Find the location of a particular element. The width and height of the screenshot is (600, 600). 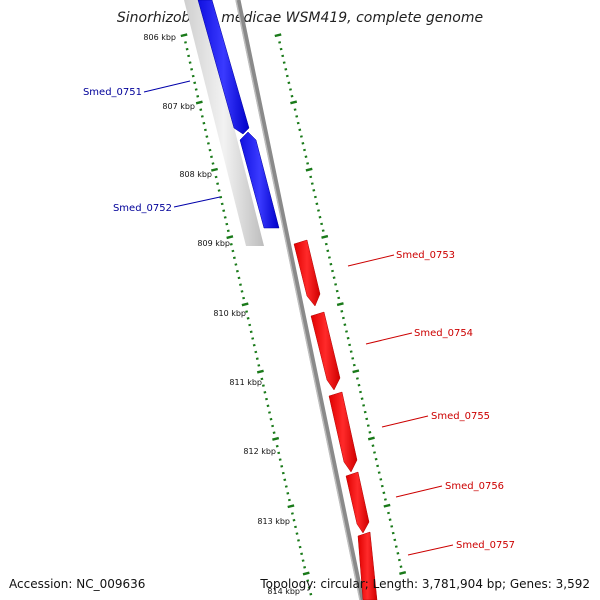

label-Smed_0753: Smed_0753 is located at coordinates (425, 255).